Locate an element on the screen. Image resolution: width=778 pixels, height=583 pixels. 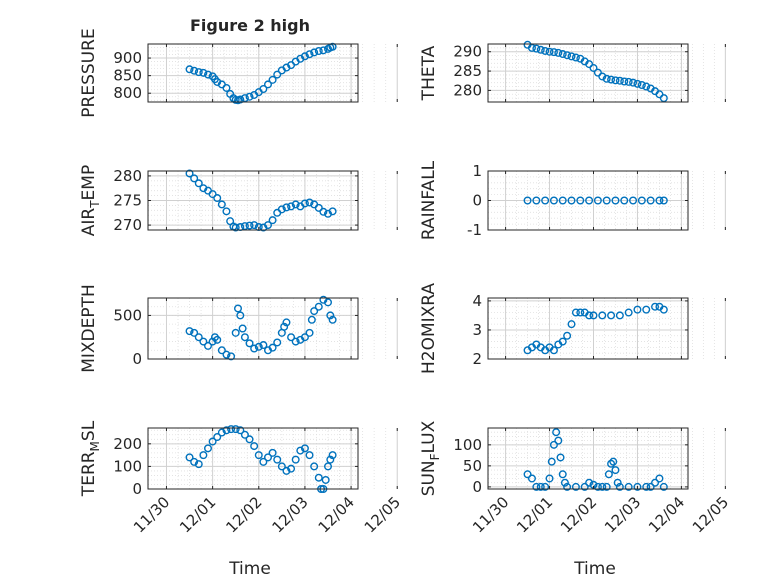
y-tick-label: 100 is located at coordinates (127, 466).